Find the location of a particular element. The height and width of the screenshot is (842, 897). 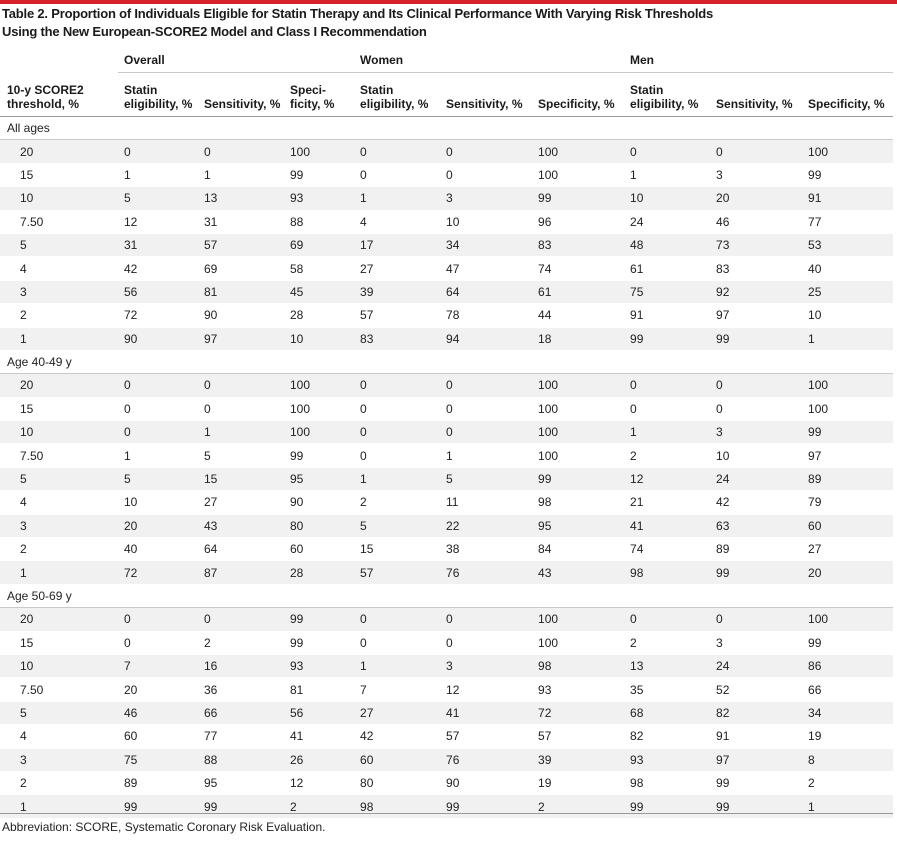

cell-women-eligibility: 57 is located at coordinates (397, 315).